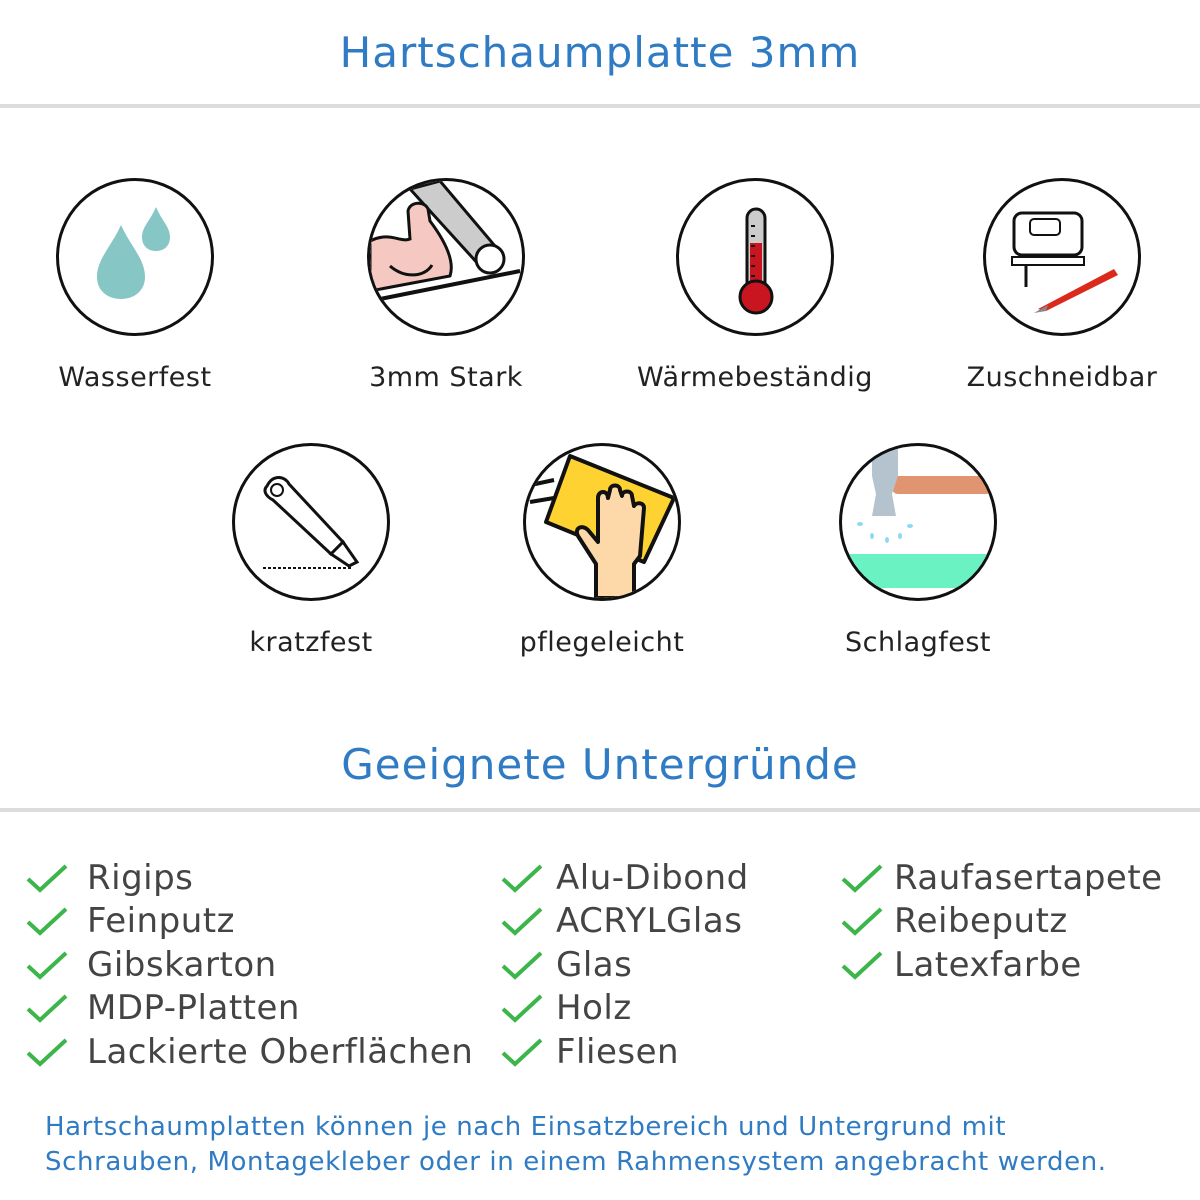 This screenshot has height=1200, width=1200. I want to click on list-item: Glas, so click(624, 965).